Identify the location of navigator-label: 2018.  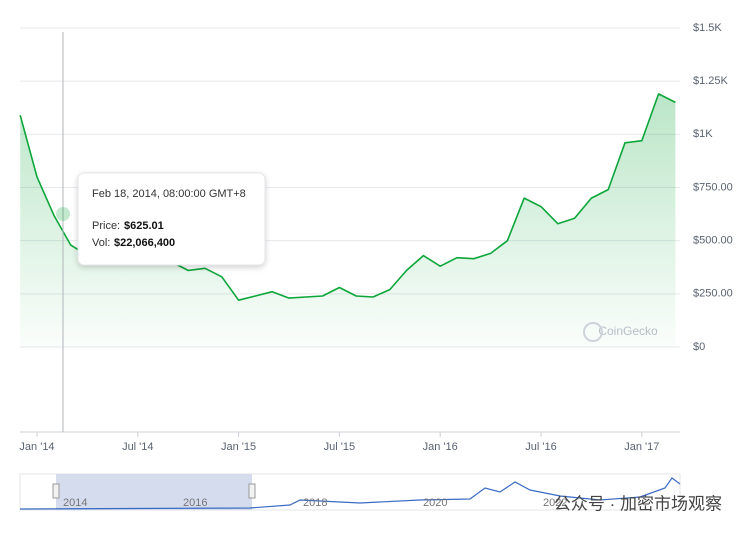
(315, 503).